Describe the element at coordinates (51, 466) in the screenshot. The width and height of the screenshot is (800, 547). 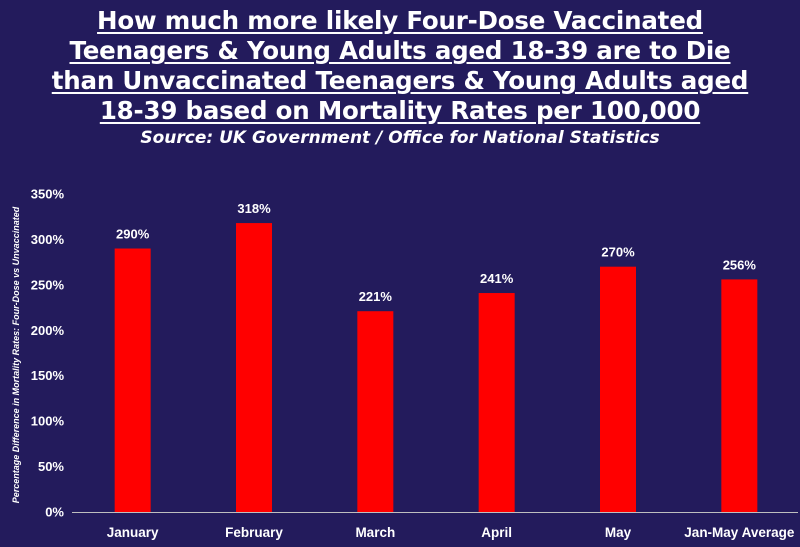
I see `y-tick-label: 50%` at that location.